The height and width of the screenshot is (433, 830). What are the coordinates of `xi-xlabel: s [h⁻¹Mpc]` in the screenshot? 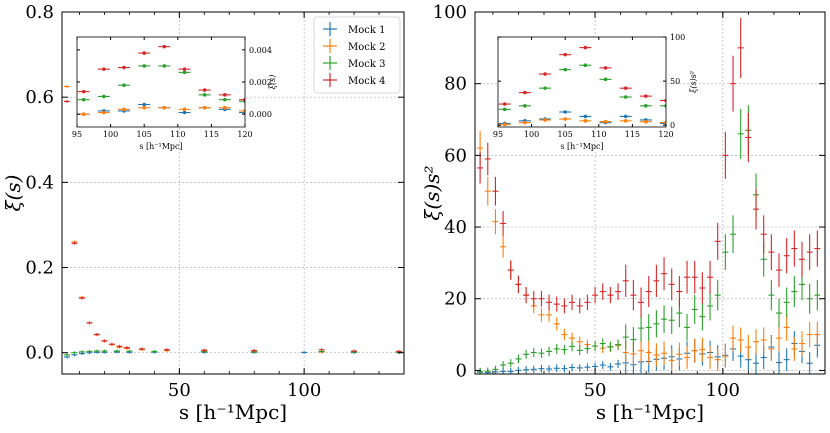 It's located at (233, 412).